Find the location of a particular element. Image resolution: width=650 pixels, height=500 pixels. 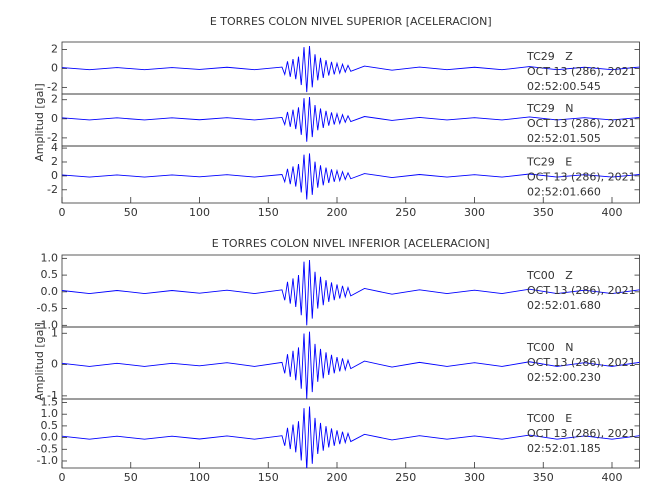

trace-time: 02:52:01.680 is located at coordinates (564, 305).